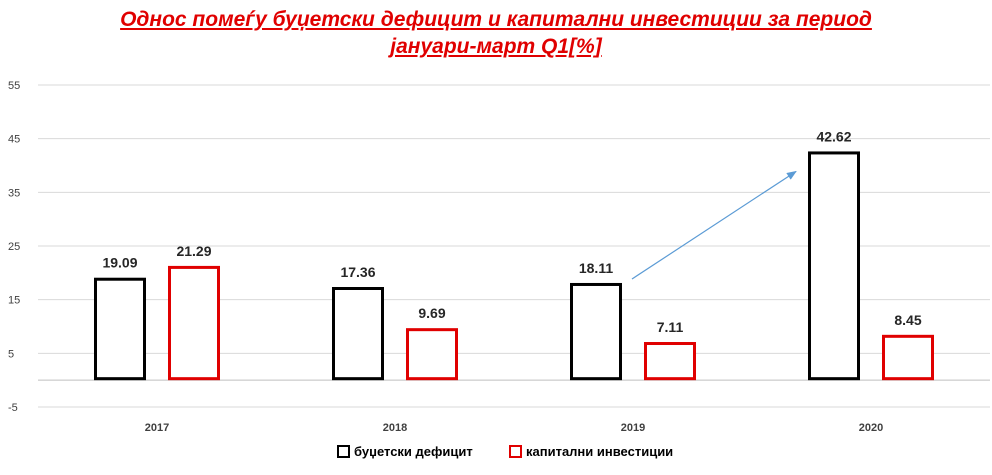 The height and width of the screenshot is (475, 992). What do you see at coordinates (908, 357) in the screenshot?
I see `bar-capital-investment-2020` at bounding box center [908, 357].